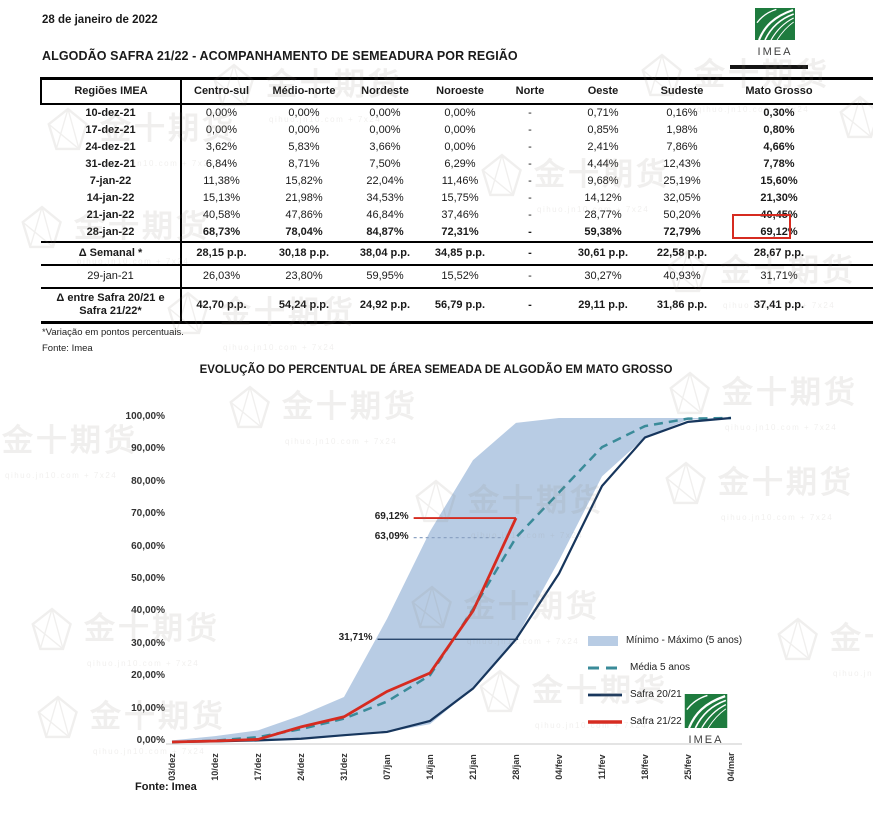  Describe the element at coordinates (166, 787) in the screenshot. I see `chart-source: Fonte: Imea` at that location.